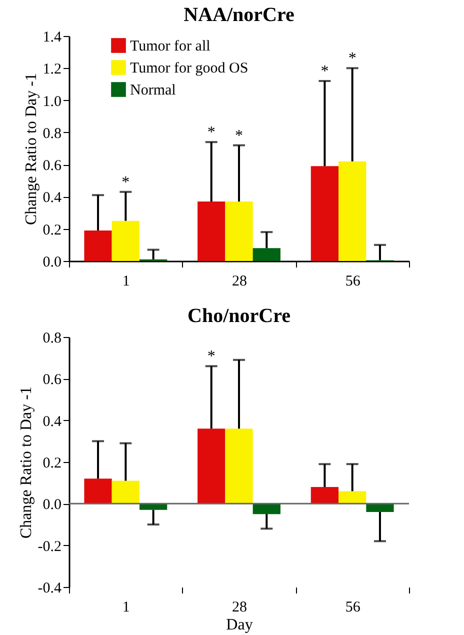 Image resolution: width=464 pixels, height=635 pixels. I want to click on y-tick-label: 1.4, so click(52, 38).